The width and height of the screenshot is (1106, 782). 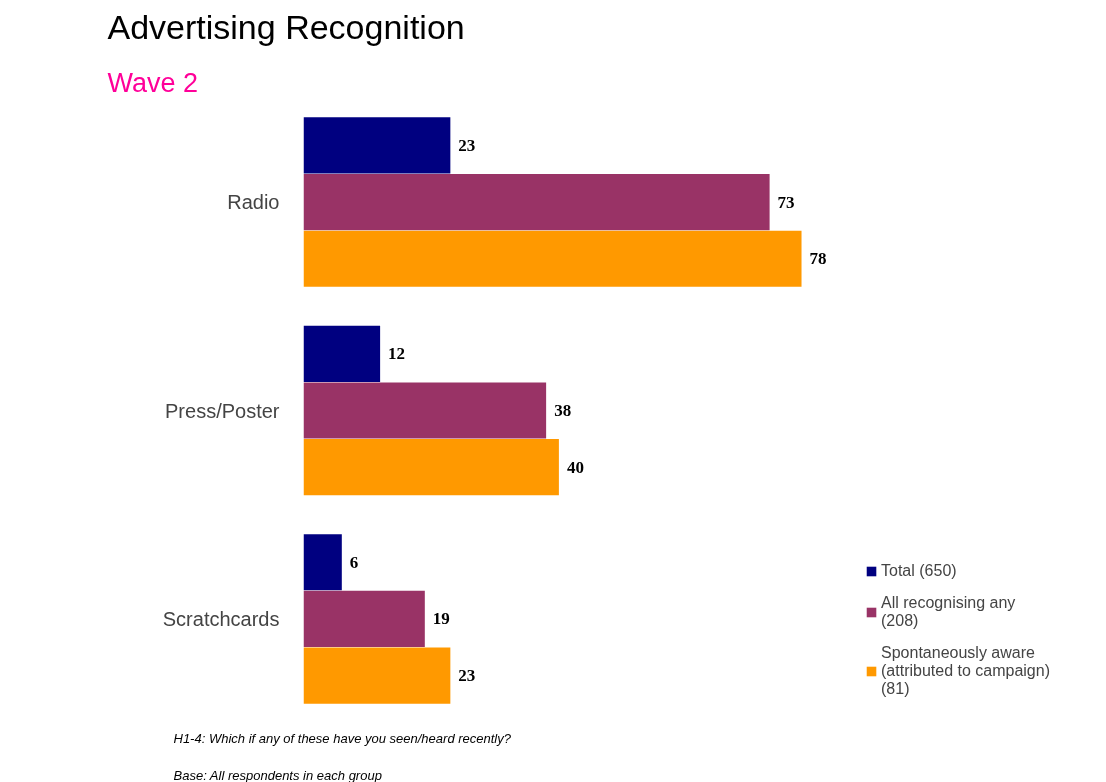 What do you see at coordinates (786, 202) in the screenshot?
I see `data-label: 73` at bounding box center [786, 202].